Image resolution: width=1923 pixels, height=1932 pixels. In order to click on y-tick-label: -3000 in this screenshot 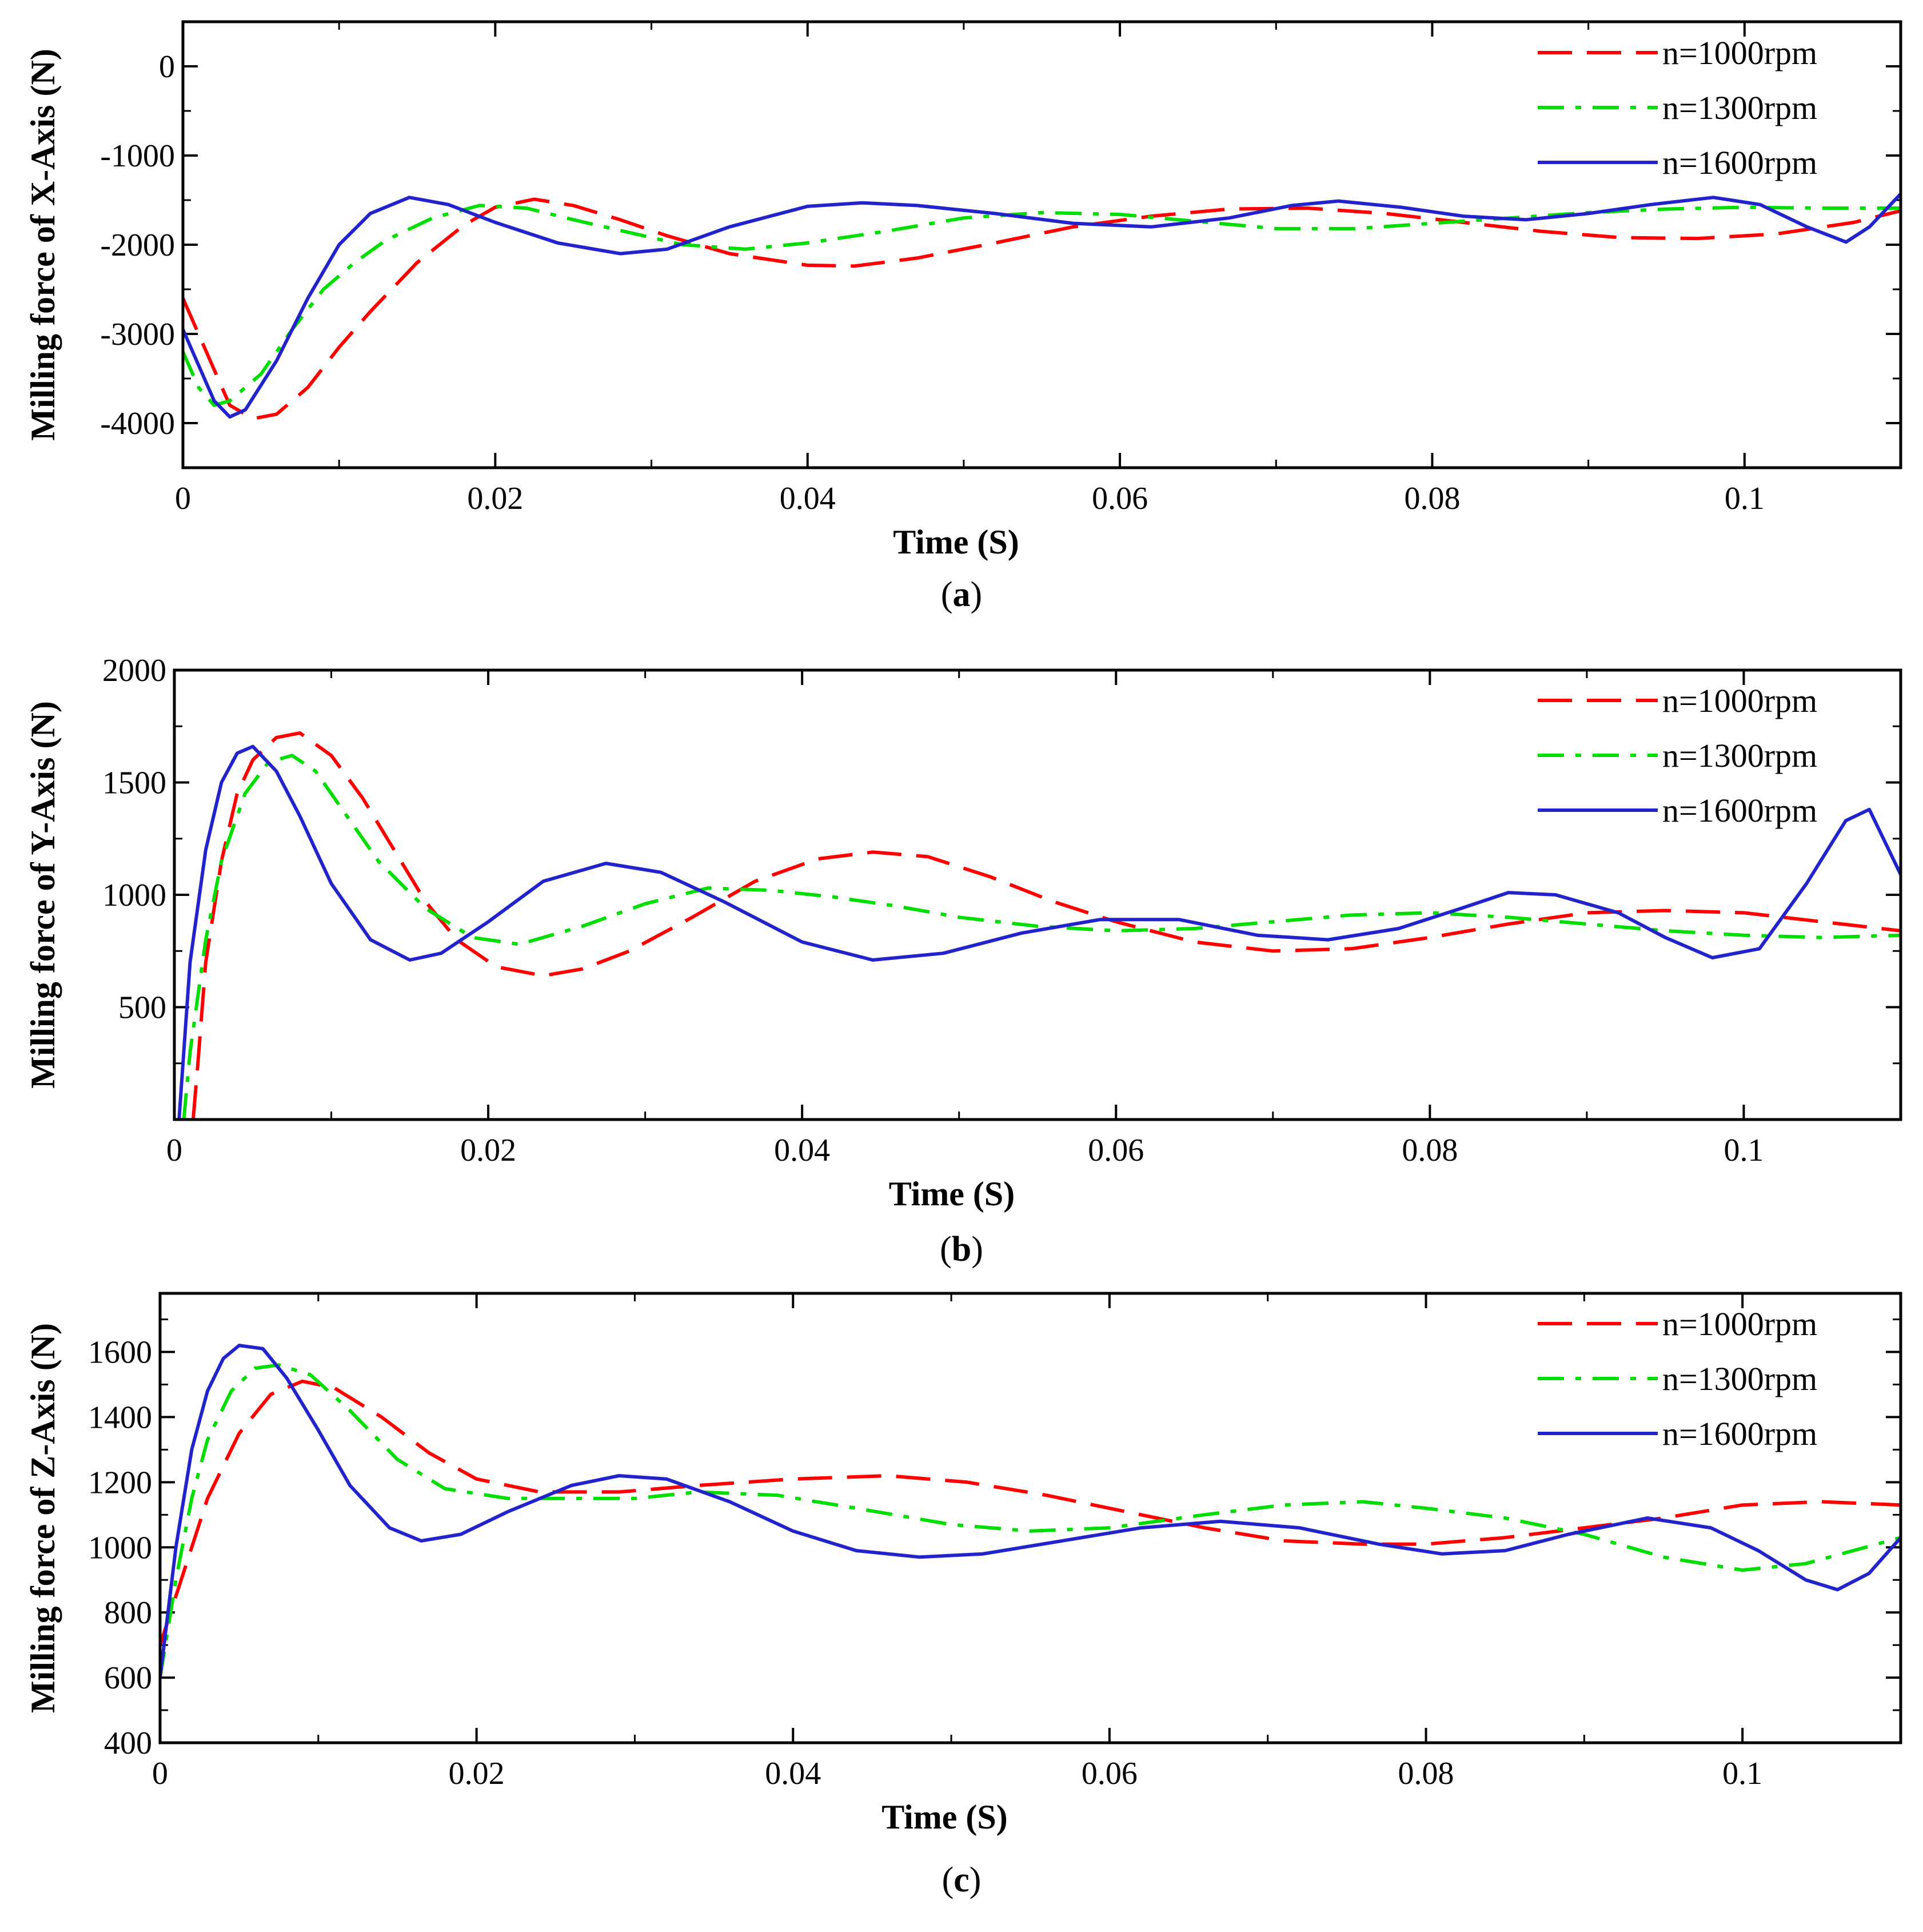, I will do `click(137, 334)`.